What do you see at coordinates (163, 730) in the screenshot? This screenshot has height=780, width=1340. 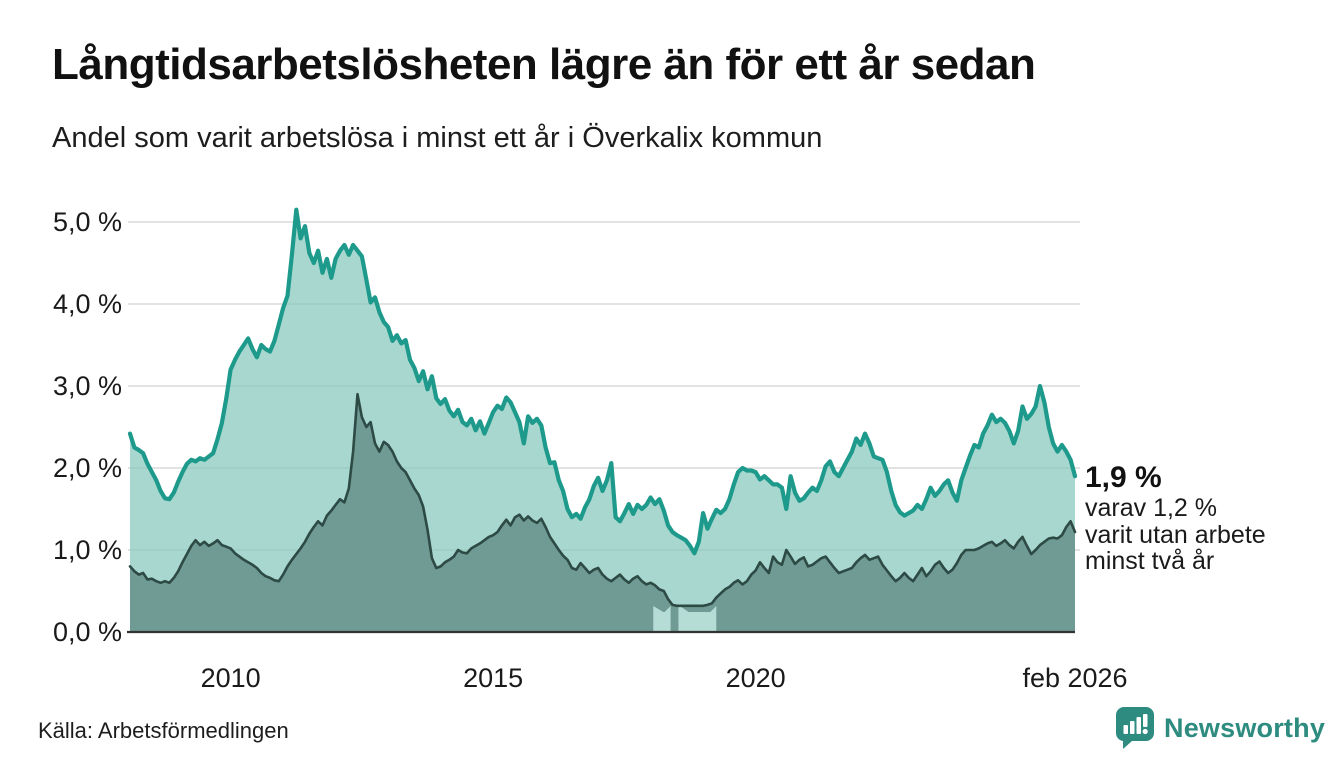 I see `source-note: Källa: Arbetsförmedlingen` at bounding box center [163, 730].